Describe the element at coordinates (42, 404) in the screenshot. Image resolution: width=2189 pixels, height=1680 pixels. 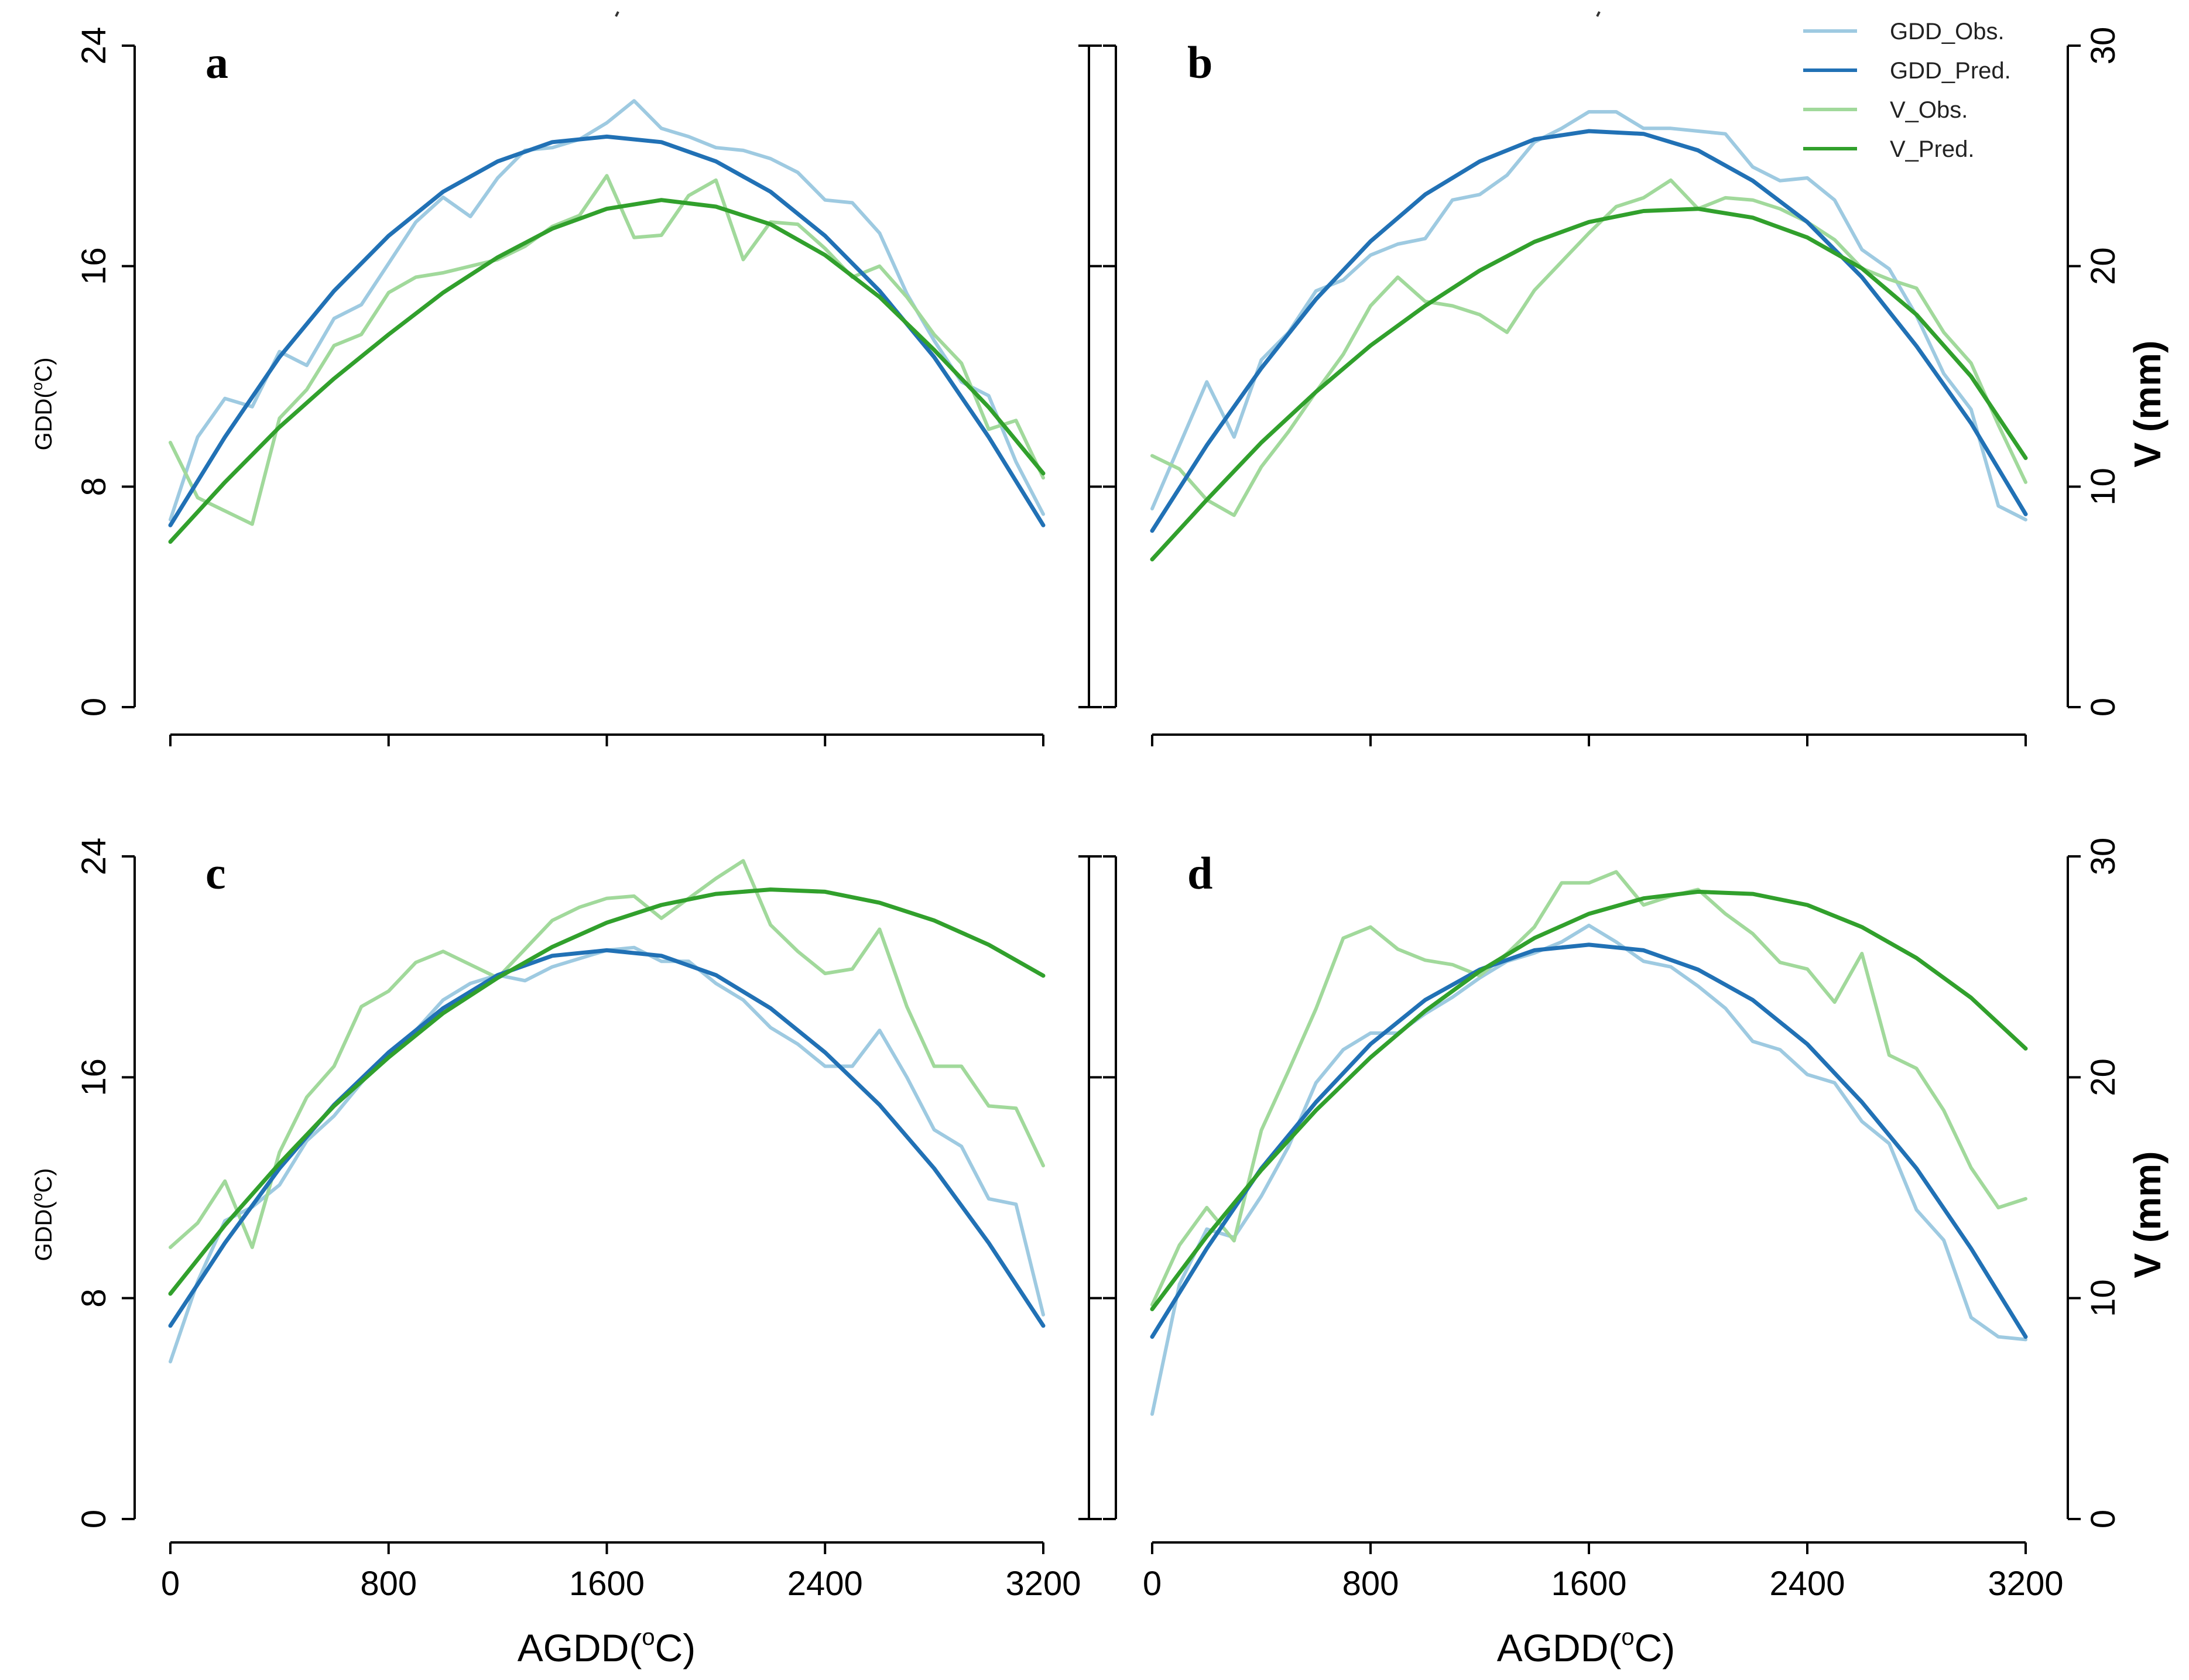
I see `left-axis-title-top: GDD(oC)` at that location.